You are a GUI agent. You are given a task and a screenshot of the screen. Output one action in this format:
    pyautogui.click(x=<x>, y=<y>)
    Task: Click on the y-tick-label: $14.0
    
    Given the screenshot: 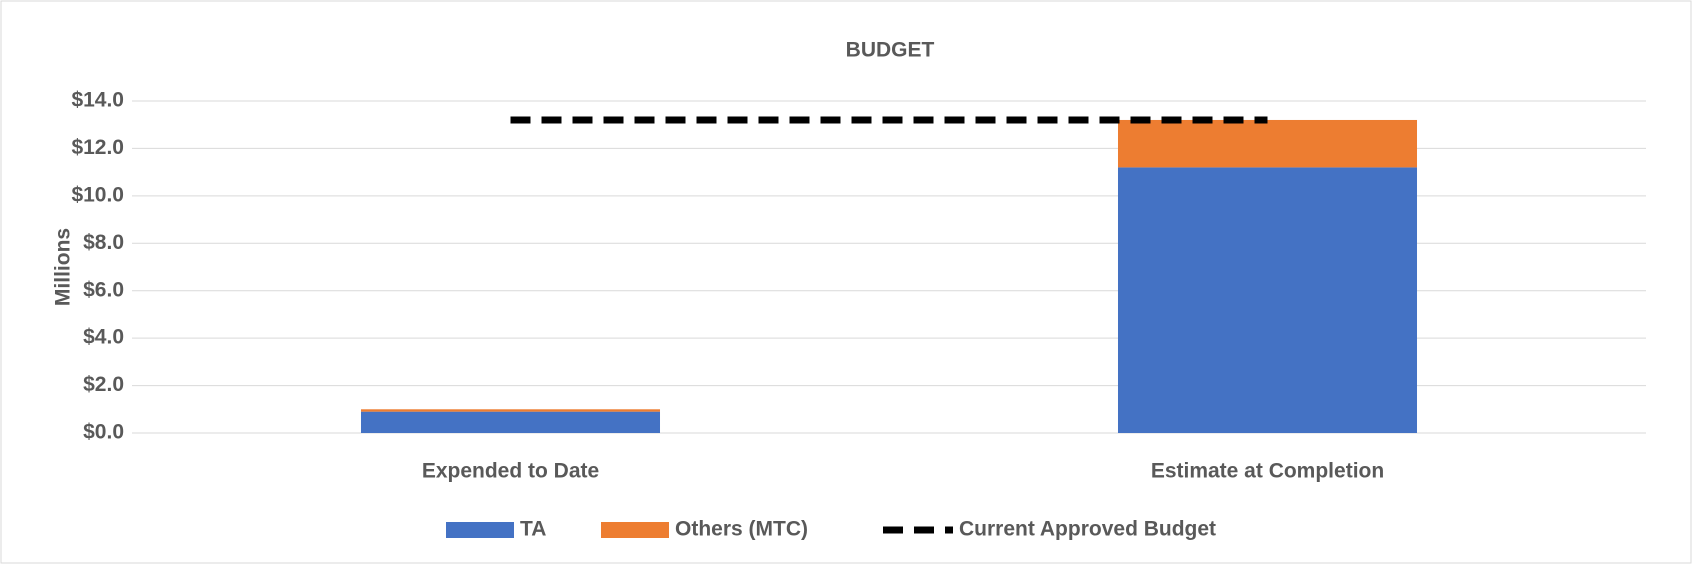 What is the action you would take?
    pyautogui.click(x=97, y=100)
    